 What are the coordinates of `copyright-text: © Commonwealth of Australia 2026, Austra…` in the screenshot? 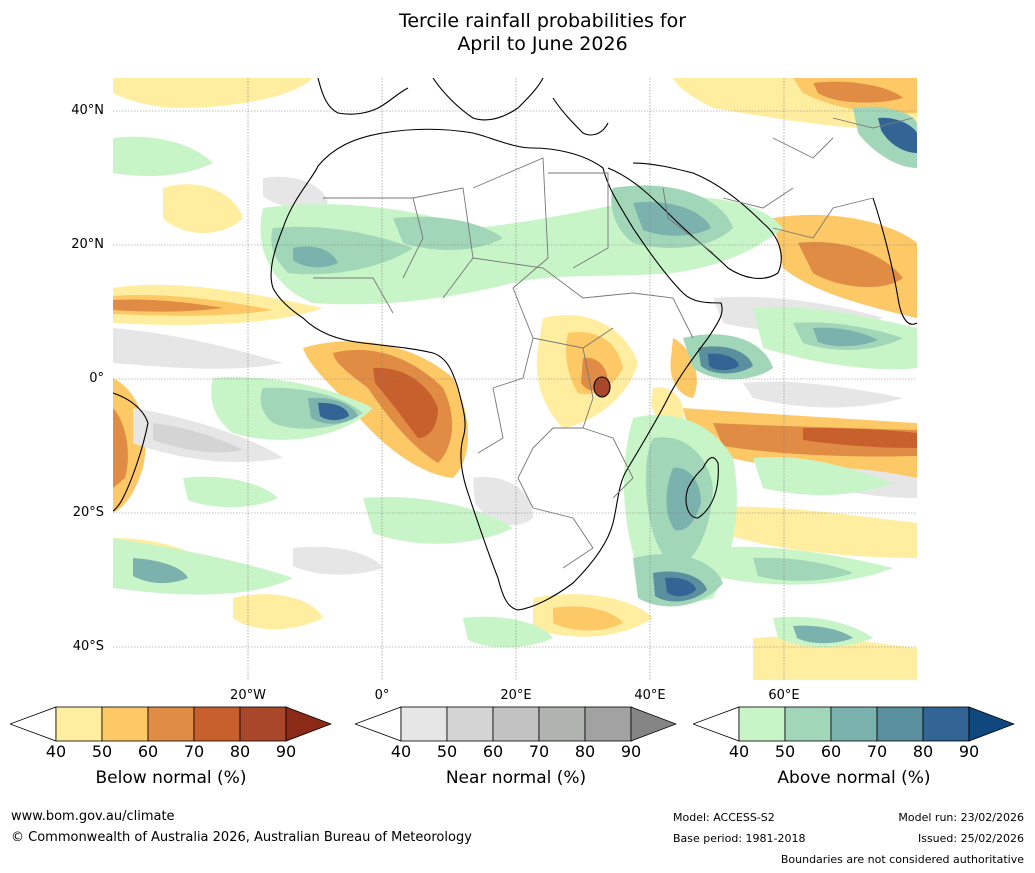 It's located at (241, 837).